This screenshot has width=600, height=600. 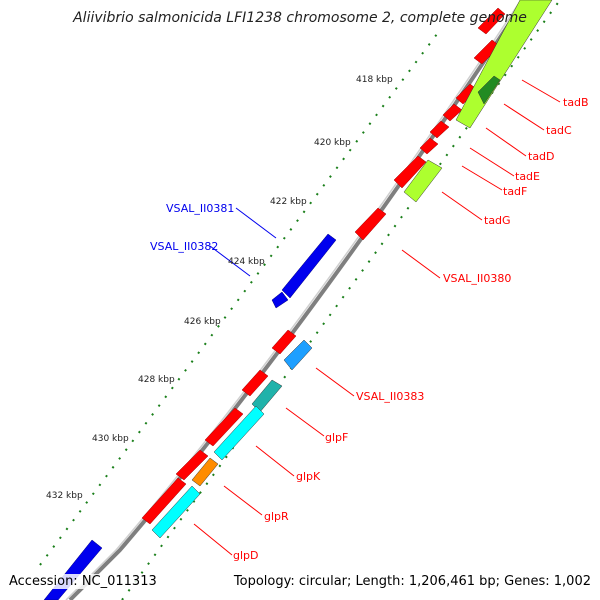 What do you see at coordinates (374, 80) in the screenshot?
I see `tick-label: 418 kbp` at bounding box center [374, 80].